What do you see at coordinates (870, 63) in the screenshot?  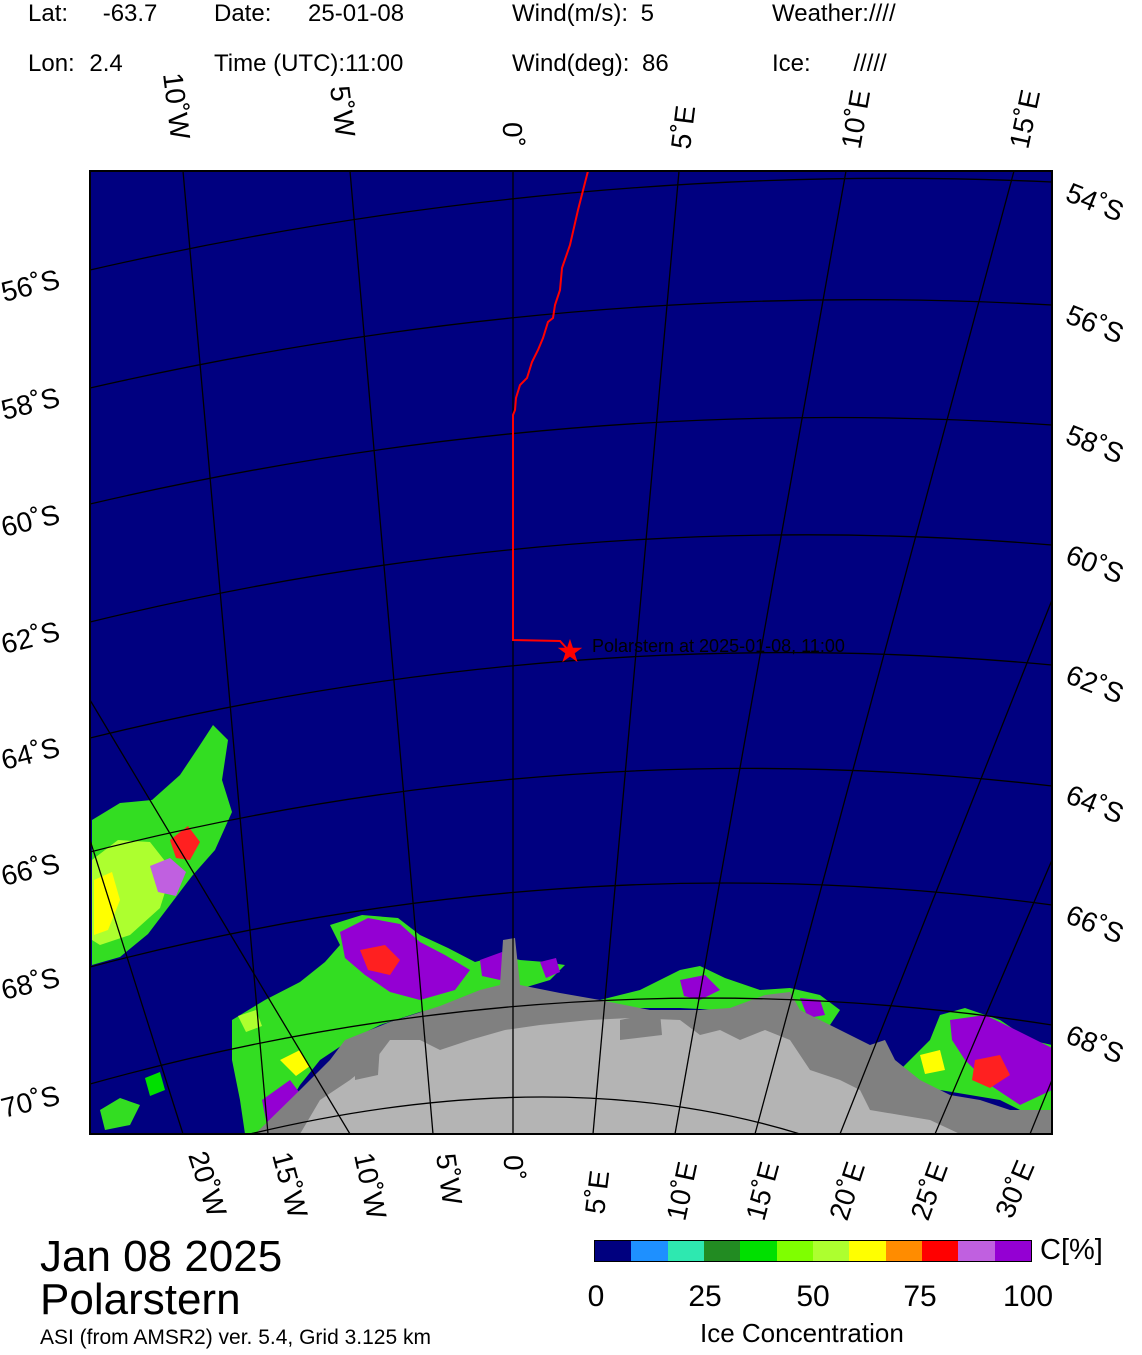 I see `ice-value: /////` at bounding box center [870, 63].